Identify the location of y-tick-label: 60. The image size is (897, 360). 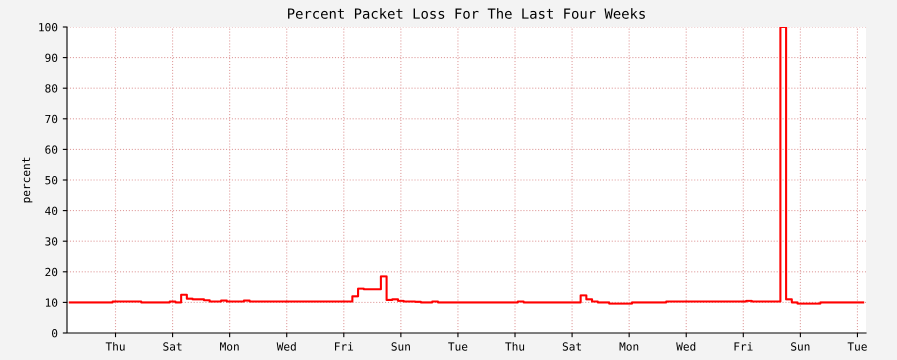
(51, 149).